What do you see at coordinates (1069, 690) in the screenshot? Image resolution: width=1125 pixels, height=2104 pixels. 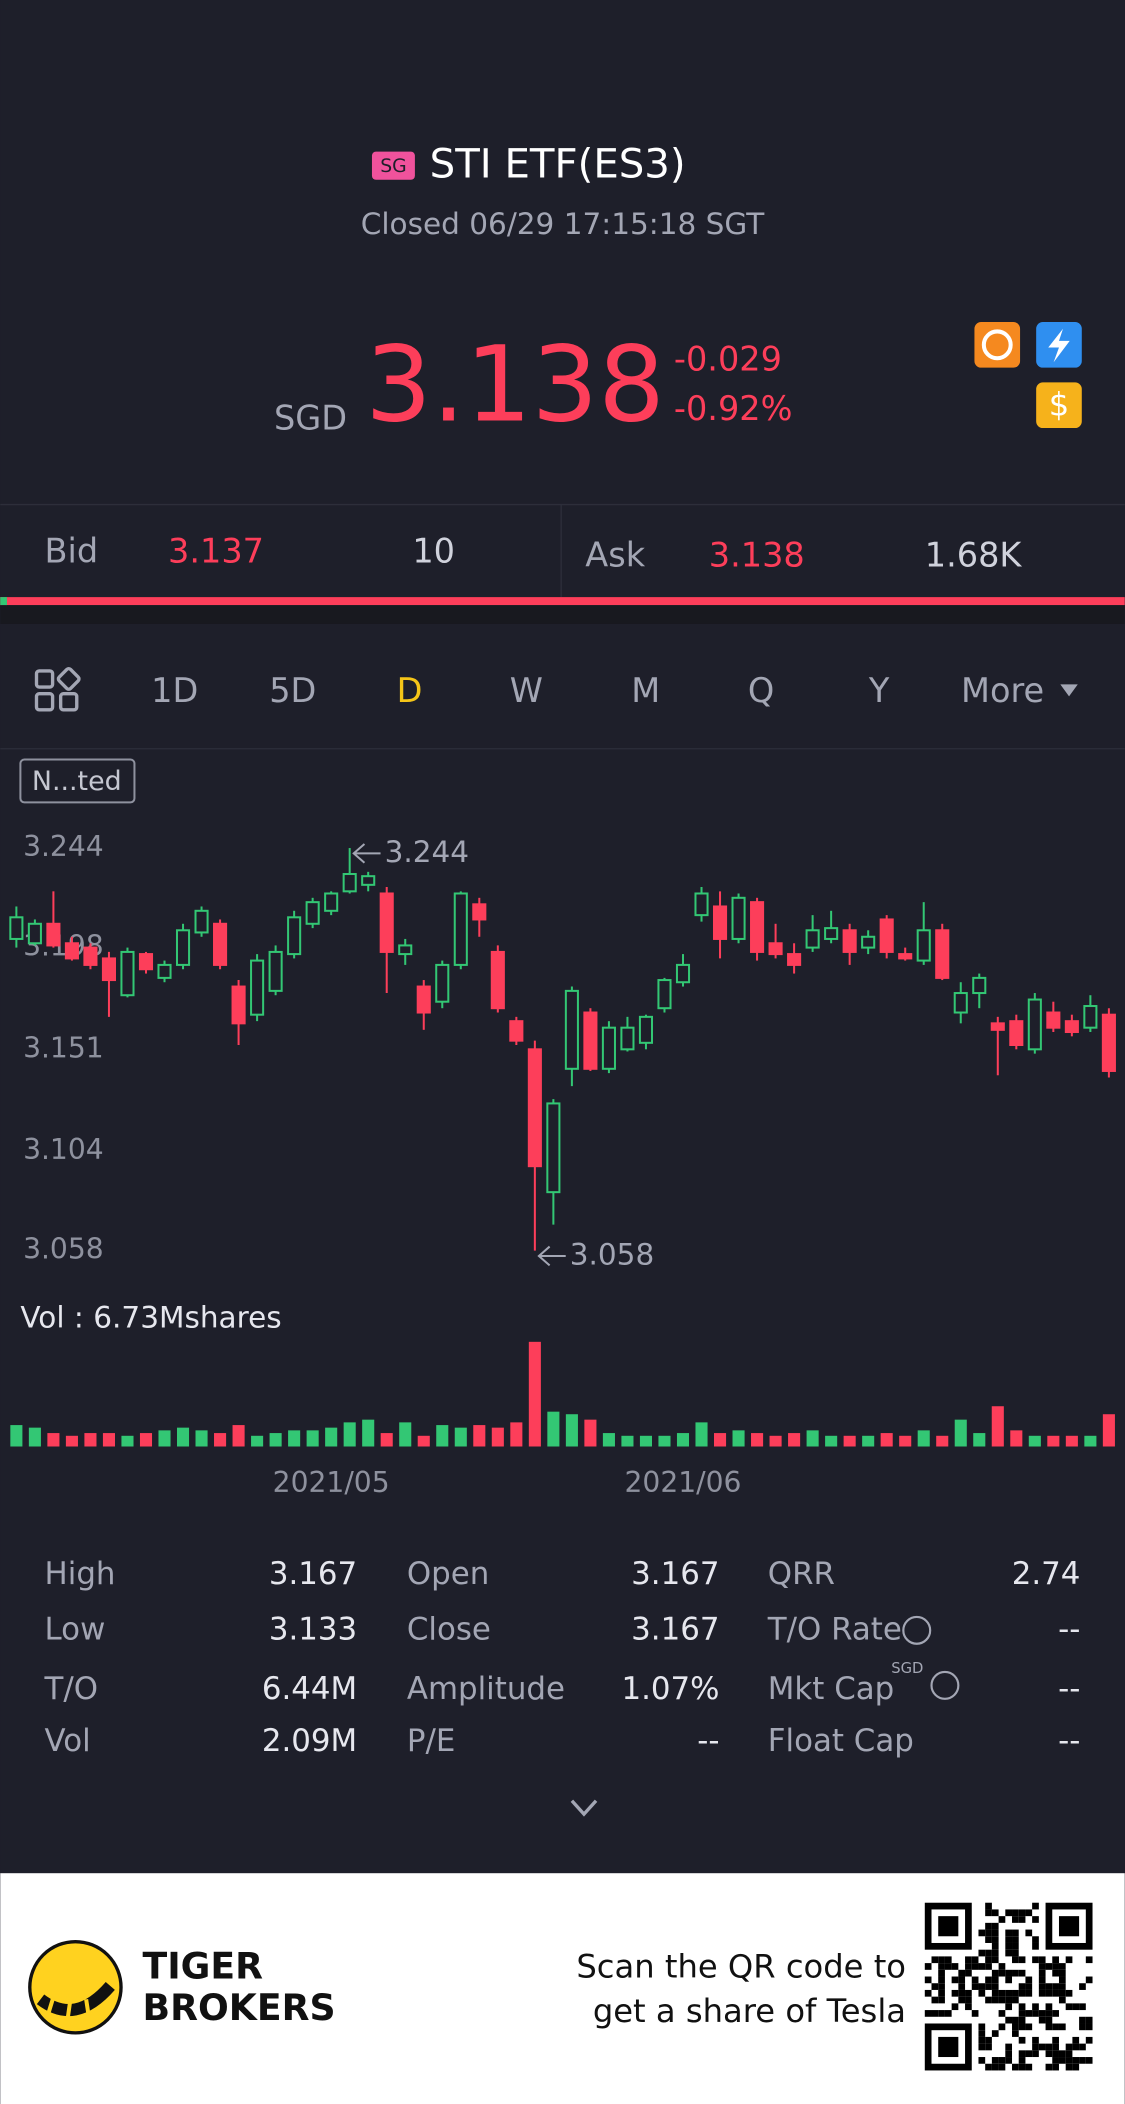 I see `dropdown-caret` at bounding box center [1069, 690].